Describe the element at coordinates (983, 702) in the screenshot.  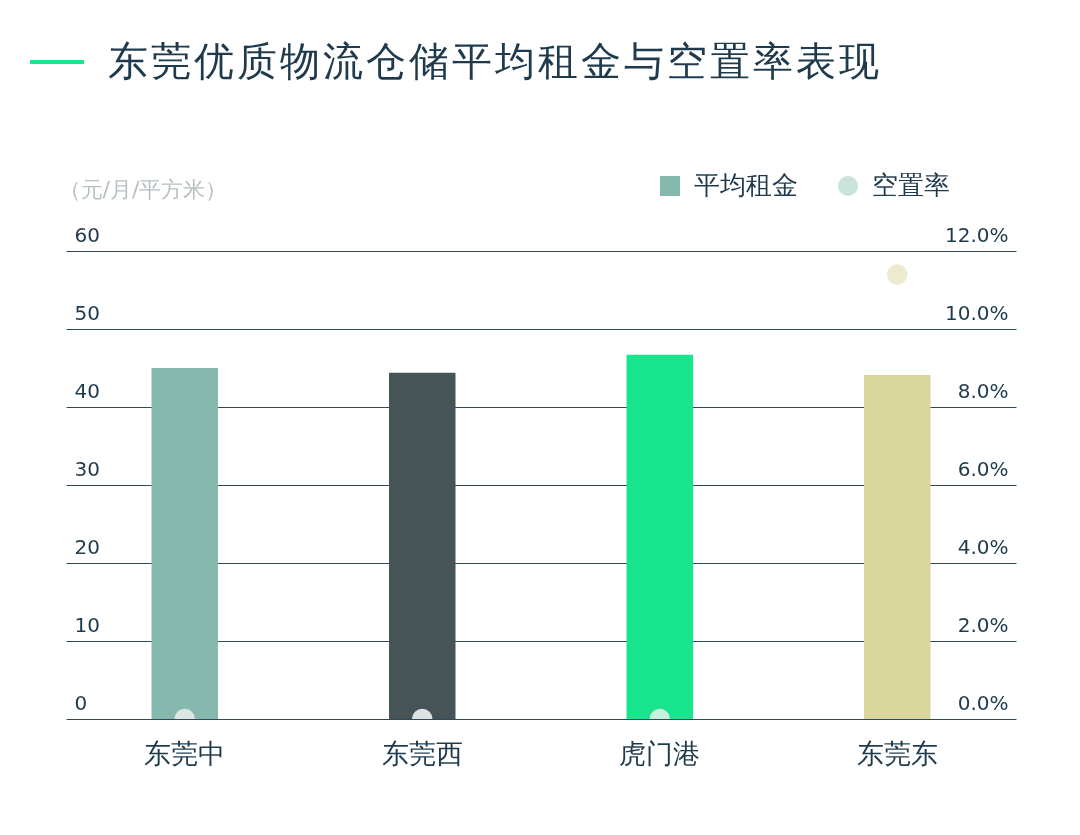
I see `y2-tick-label: 0.0%` at that location.